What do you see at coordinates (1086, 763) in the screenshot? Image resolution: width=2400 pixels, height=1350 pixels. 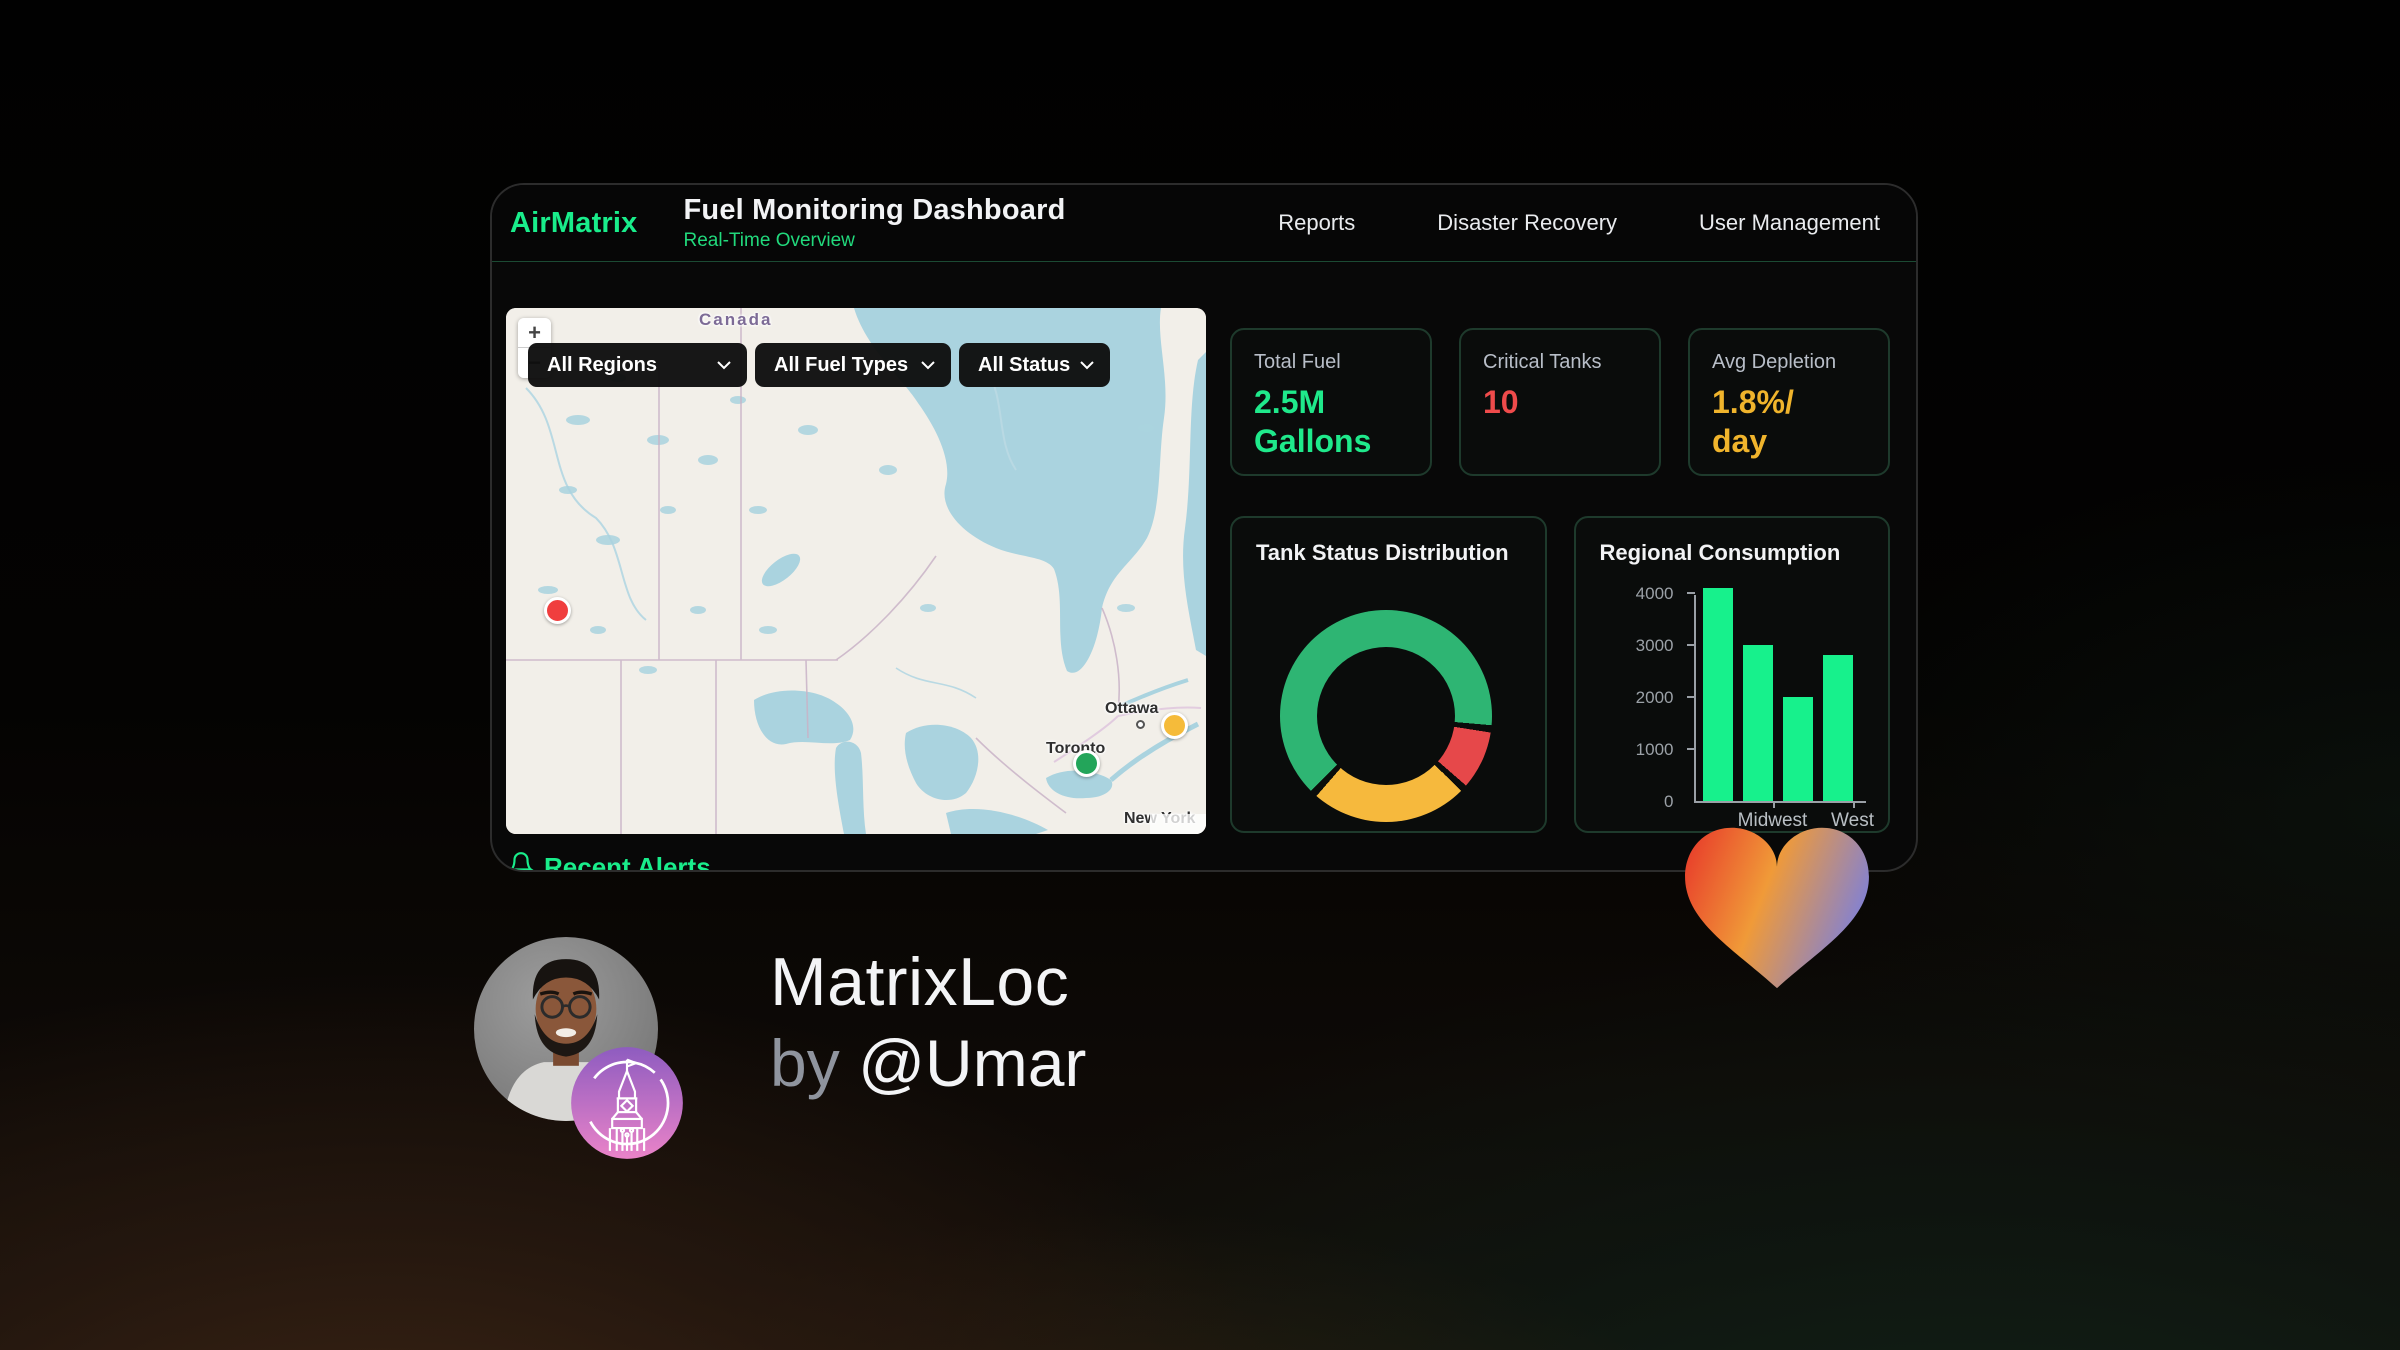 I see `tank-marker-normal` at bounding box center [1086, 763].